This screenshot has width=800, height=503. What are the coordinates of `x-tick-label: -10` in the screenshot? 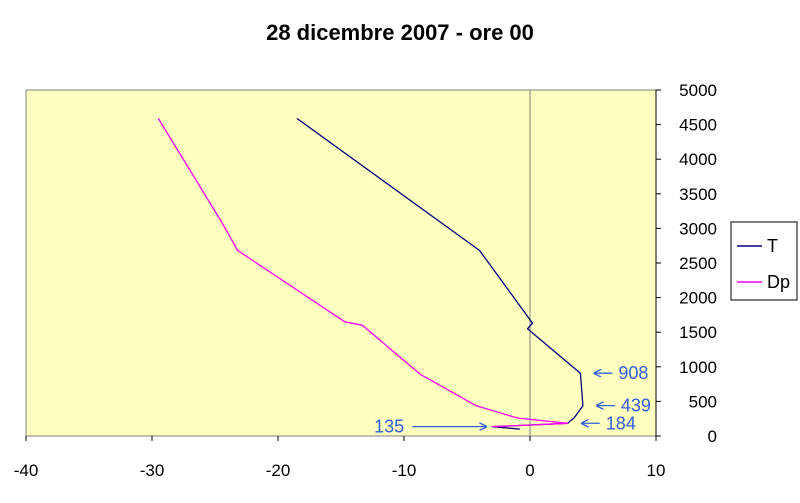 It's located at (404, 470).